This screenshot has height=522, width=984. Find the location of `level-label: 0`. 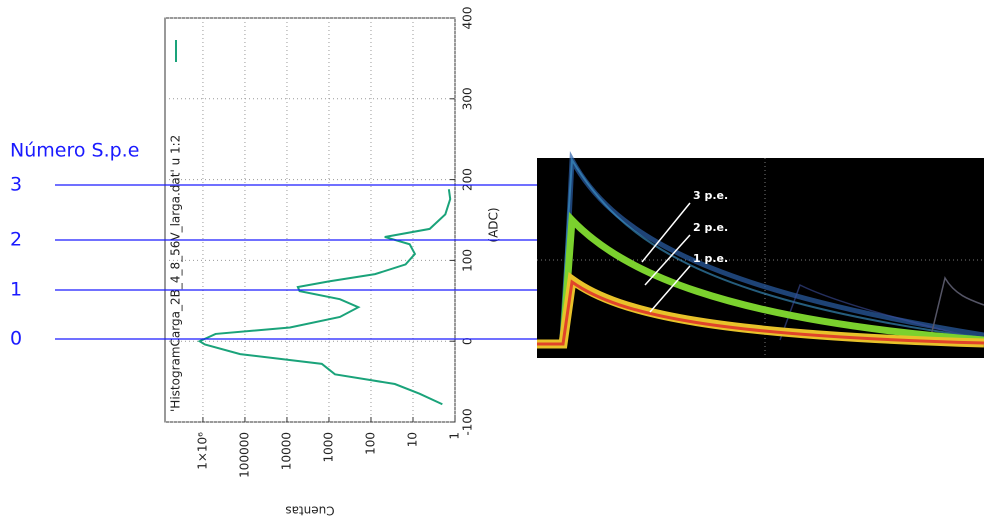

level-label: 0 is located at coordinates (16, 339).